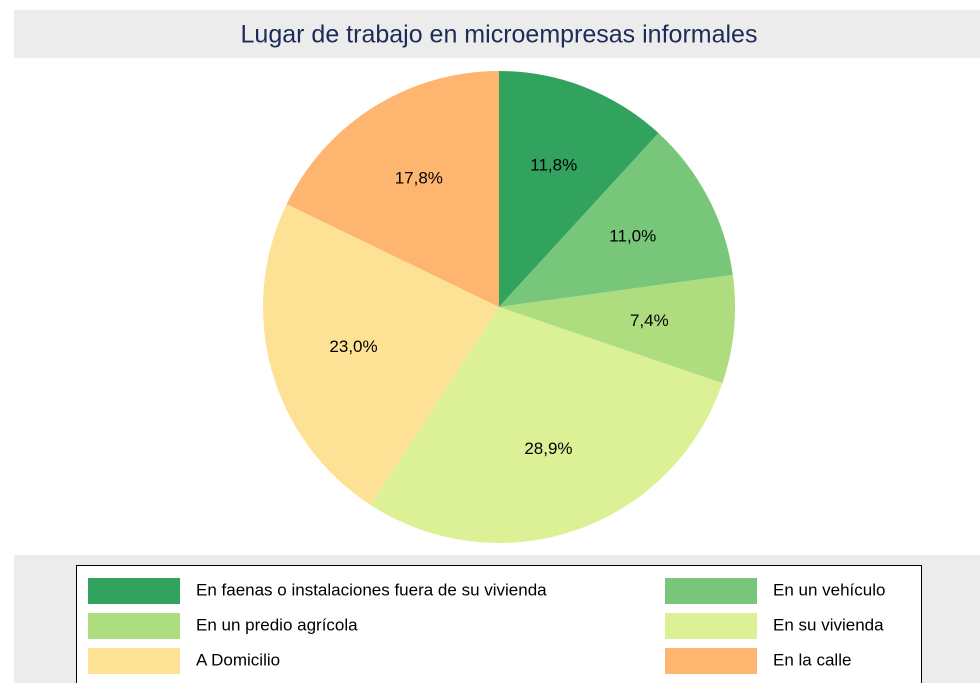 This screenshot has width=980, height=683. What do you see at coordinates (828, 624) in the screenshot?
I see `legend-label: En su vivienda` at bounding box center [828, 624].